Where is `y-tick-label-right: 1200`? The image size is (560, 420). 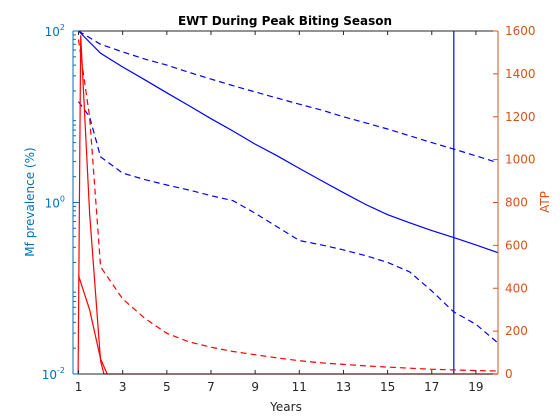 y-tick-label-right: 1200 is located at coordinates (520, 117).